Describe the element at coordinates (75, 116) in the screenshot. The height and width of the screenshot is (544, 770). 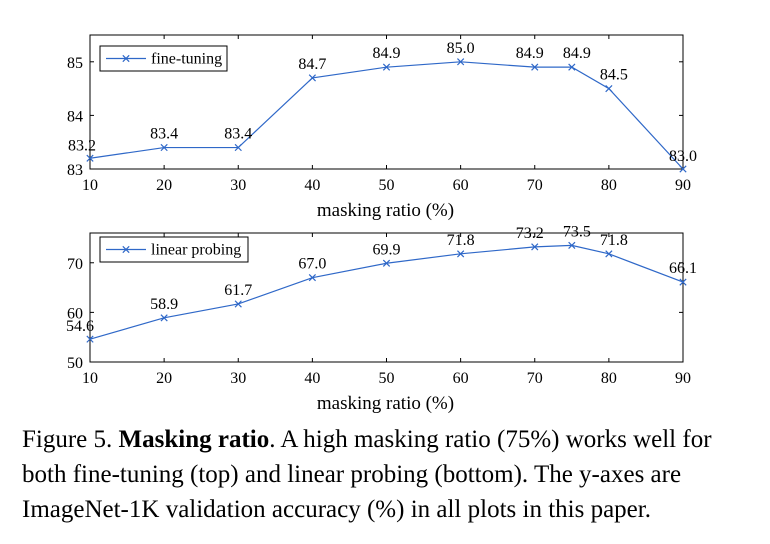
I see `y-tick-label: 84` at that location.